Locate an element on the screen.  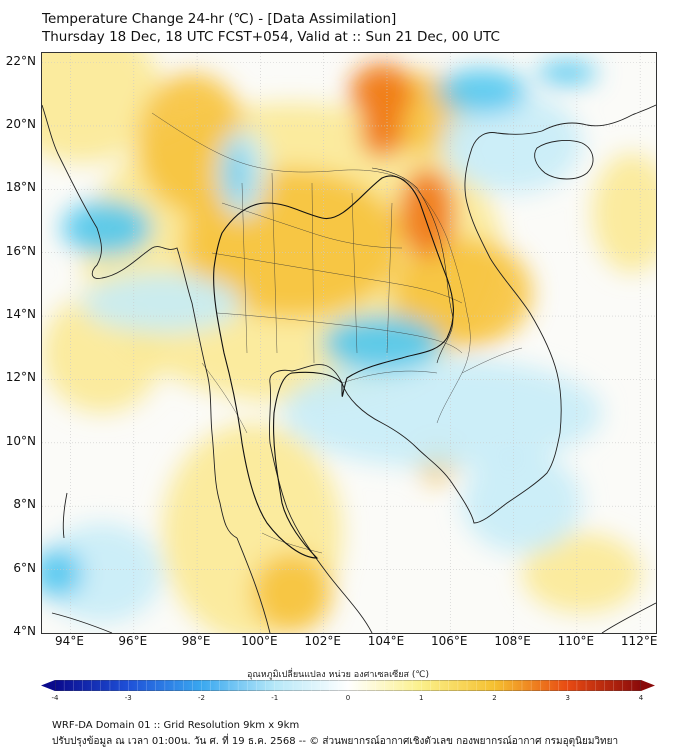
coastline-peninsula-west is located at coordinates (253, 585).